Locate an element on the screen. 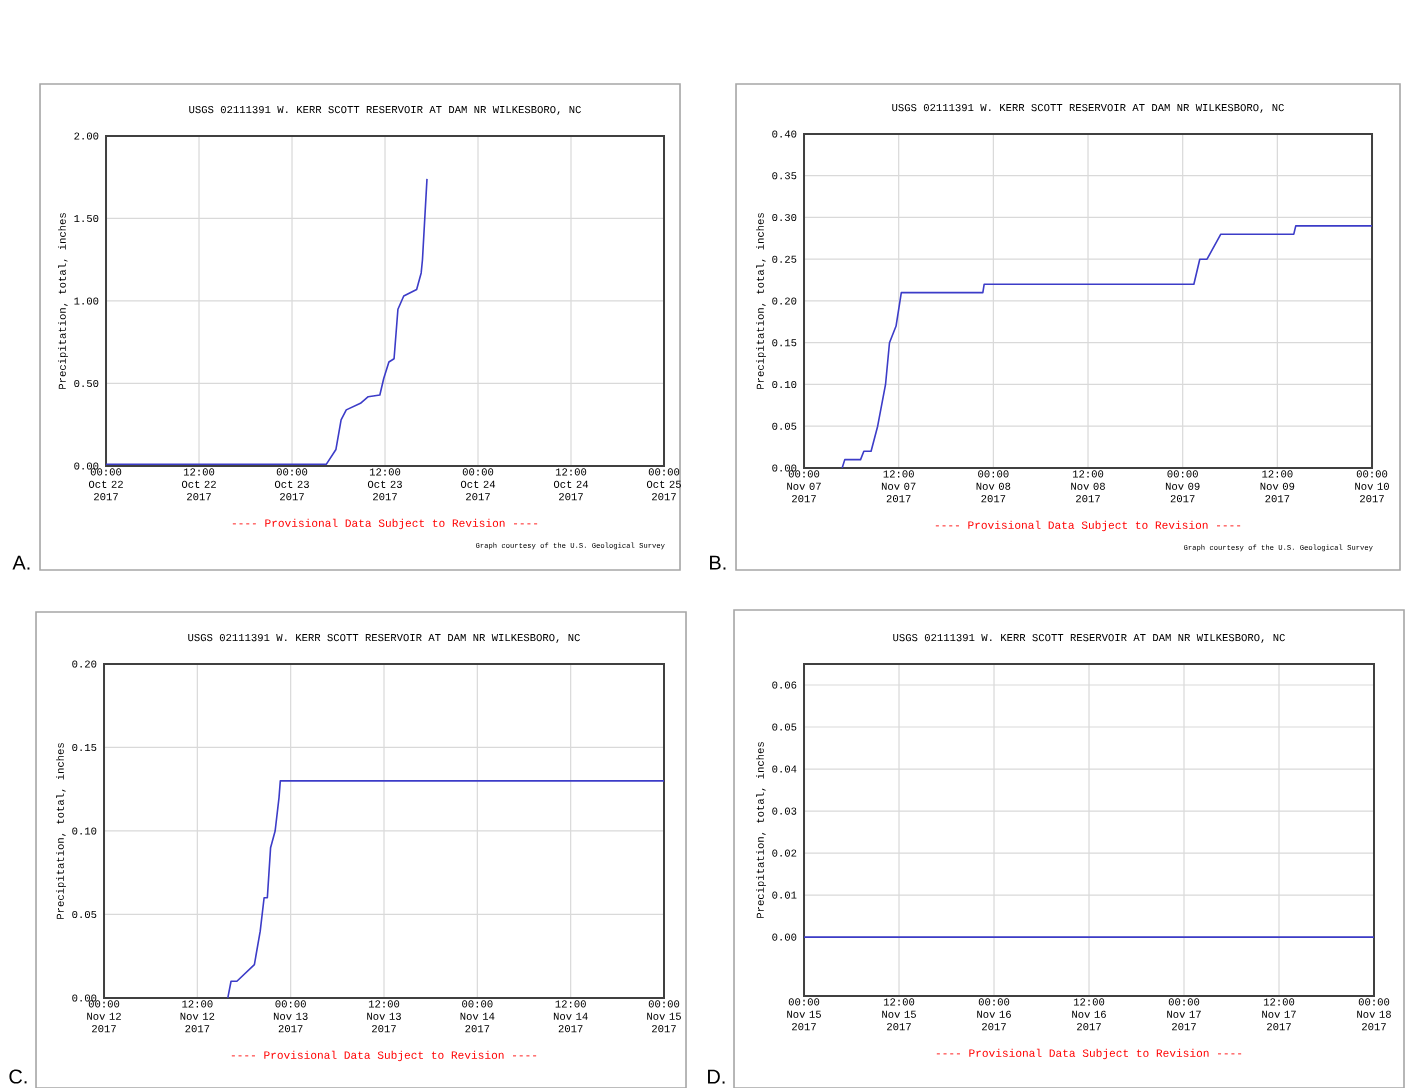  text: B. is located at coordinates (718, 562).